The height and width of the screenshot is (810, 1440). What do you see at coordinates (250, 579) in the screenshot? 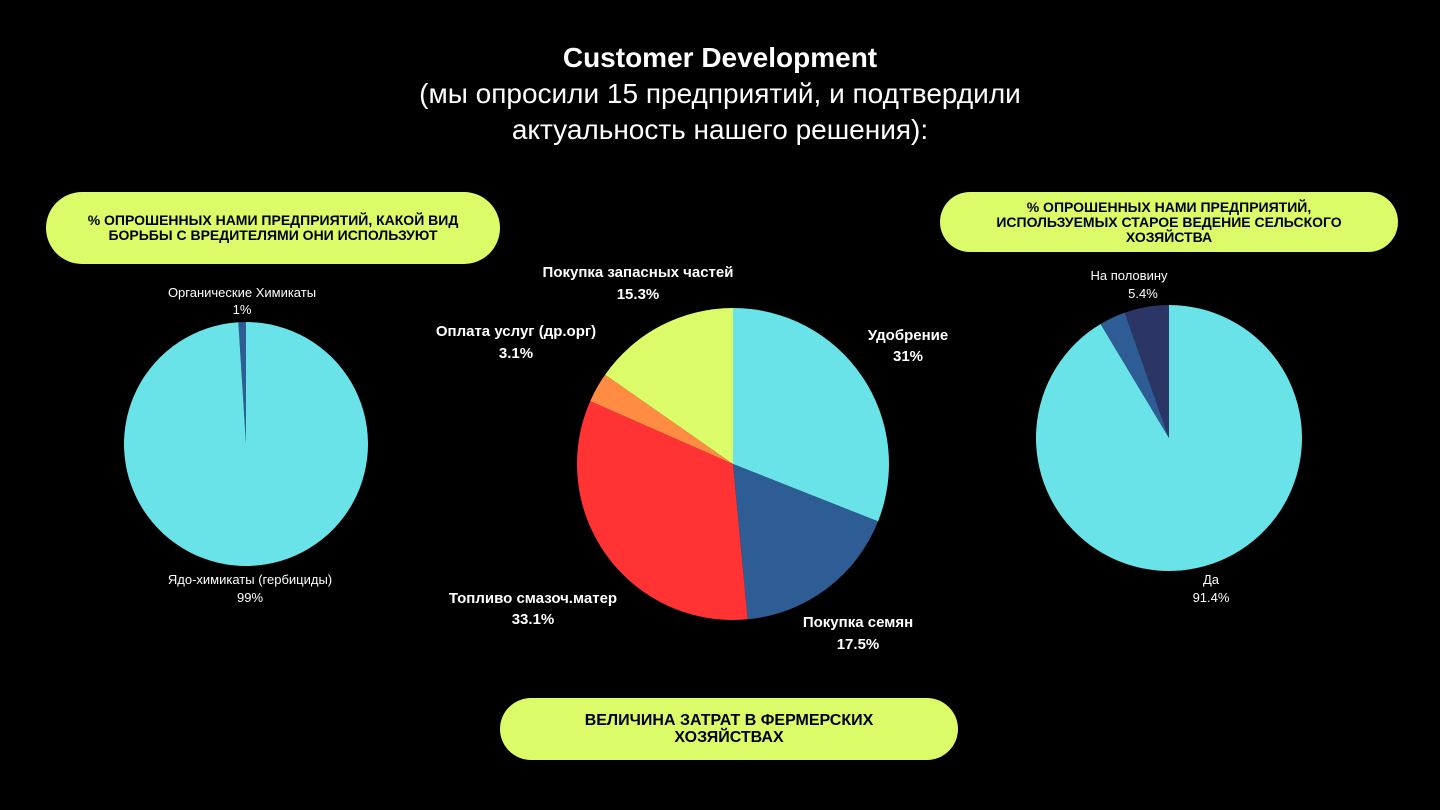
I see `slice-label-poison: Ядо-химикаты (гербициды)` at bounding box center [250, 579].